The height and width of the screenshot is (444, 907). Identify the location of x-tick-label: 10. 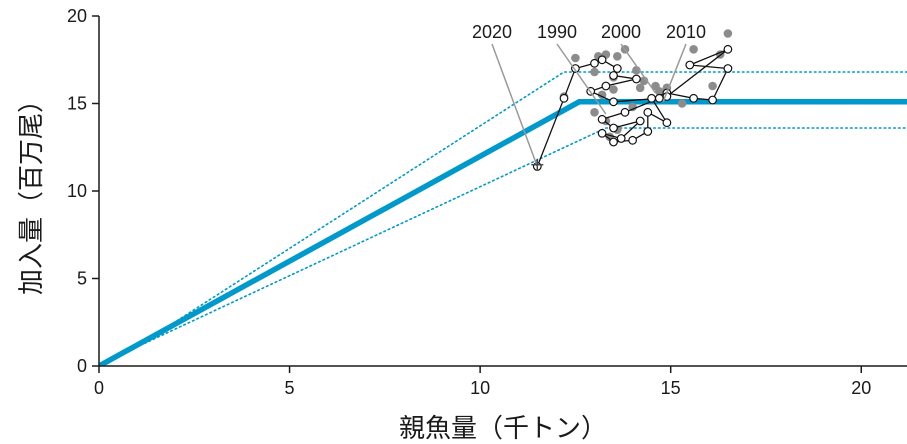
(480, 388).